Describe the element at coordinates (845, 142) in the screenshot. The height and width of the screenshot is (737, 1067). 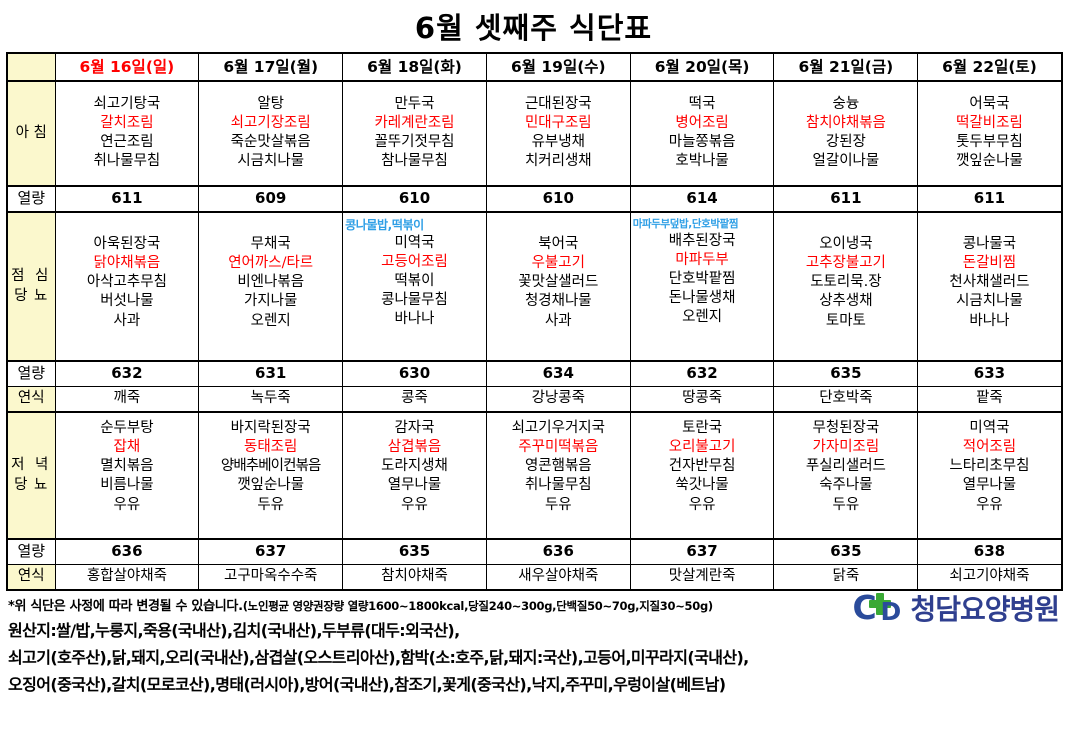
I see `menu-dish: 강된장` at that location.